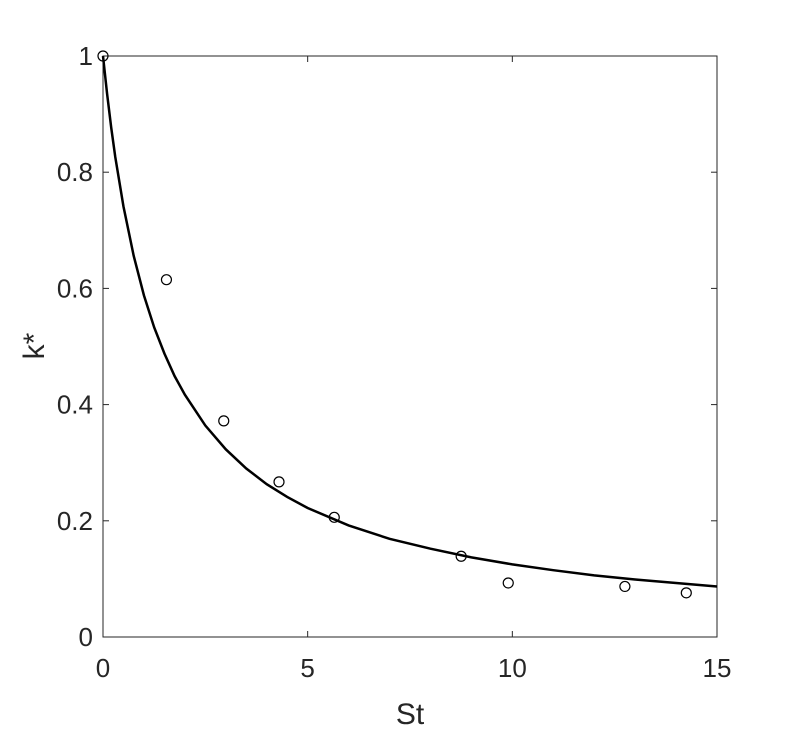  Describe the element at coordinates (86, 637) in the screenshot. I see `y-tick-label: 0` at that location.